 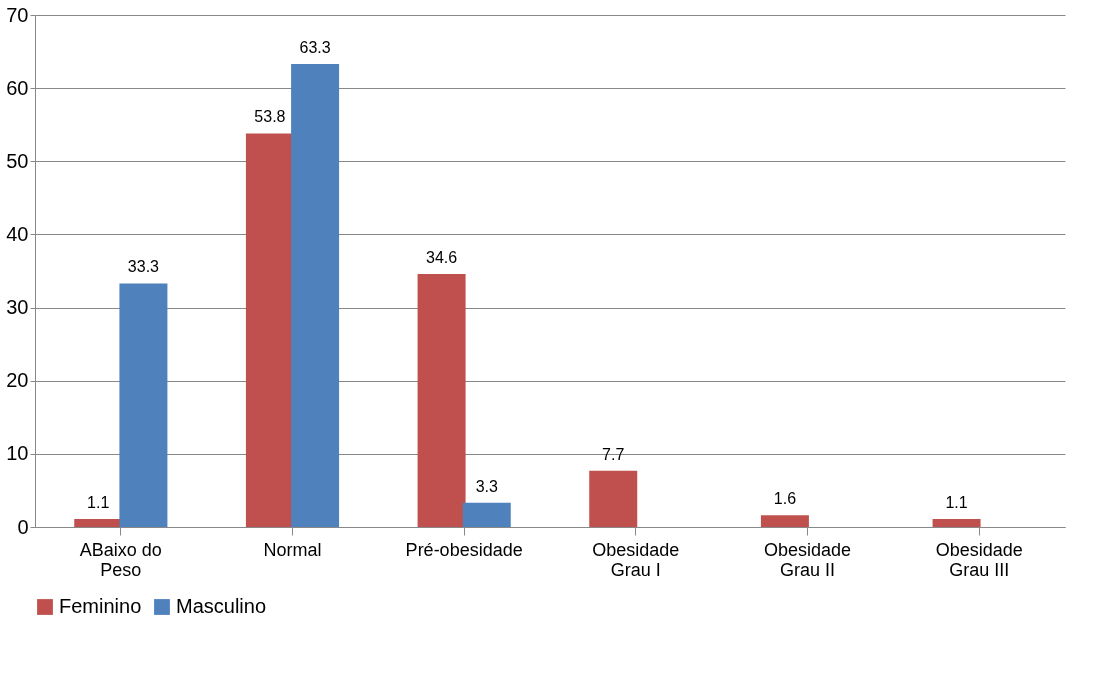 I want to click on data-label: 33.3, so click(x=143, y=267).